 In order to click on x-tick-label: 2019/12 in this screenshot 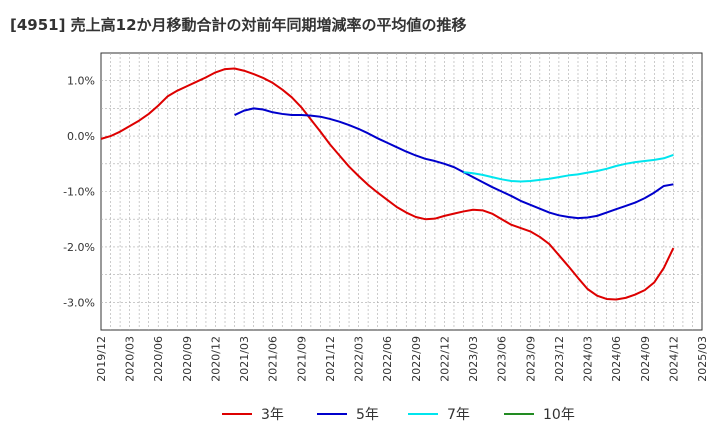, I will do `click(101, 359)`.